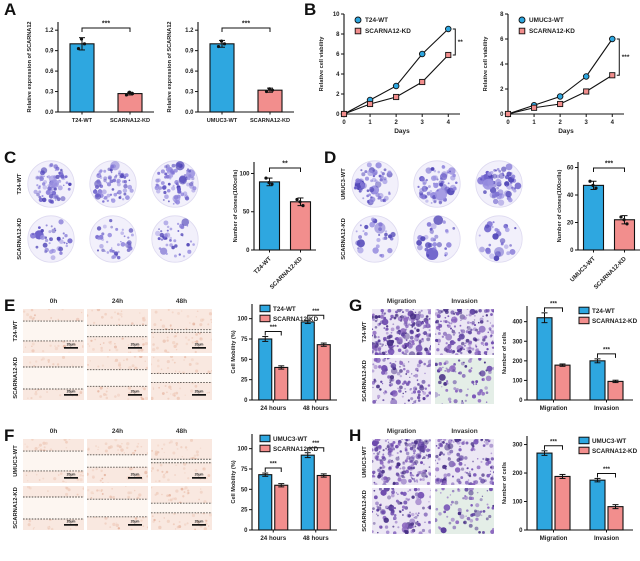 The image size is (640, 561). What do you see at coordinates (189, 113) in the screenshot?
I see `svg-text: 0.0` at bounding box center [189, 113].